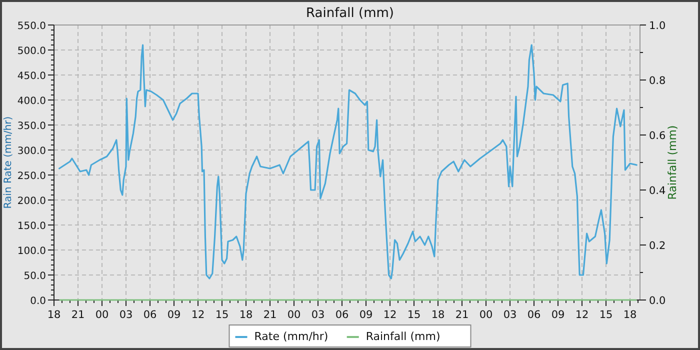 This screenshot has width=700, height=350. What do you see at coordinates (31, 201) in the screenshot?
I see `y-tick-label: 200.0` at bounding box center [31, 201].